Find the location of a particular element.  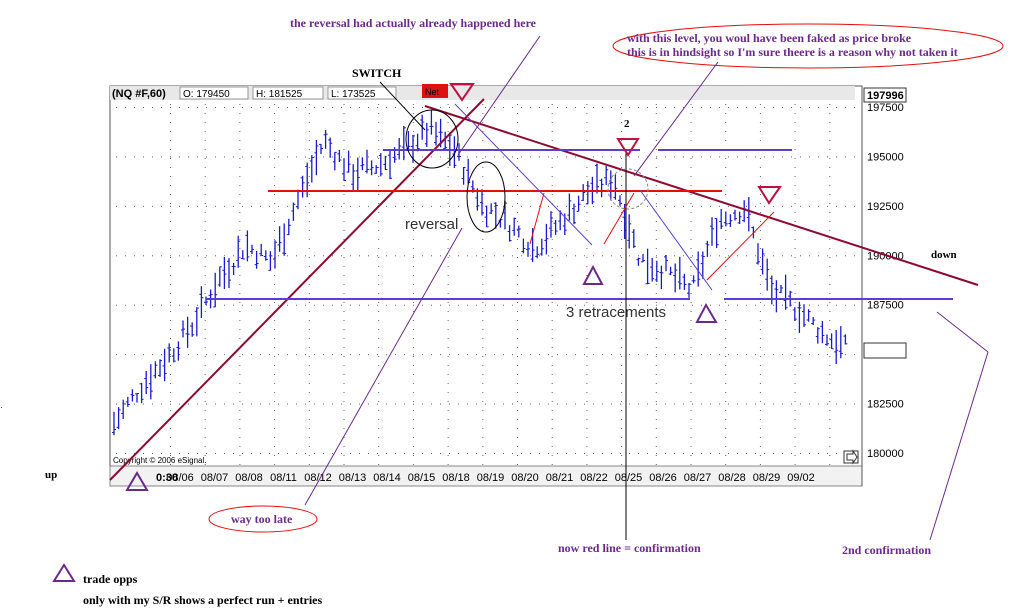

header-open-box is located at coordinates (214, 93).